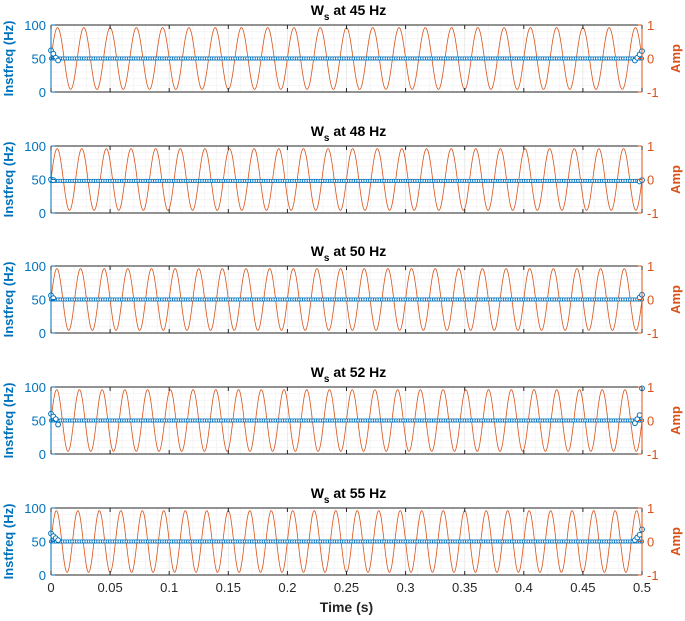  What do you see at coordinates (357, 10) in the screenshot?
I see `title-rest: at 45 Hz` at bounding box center [357, 10].